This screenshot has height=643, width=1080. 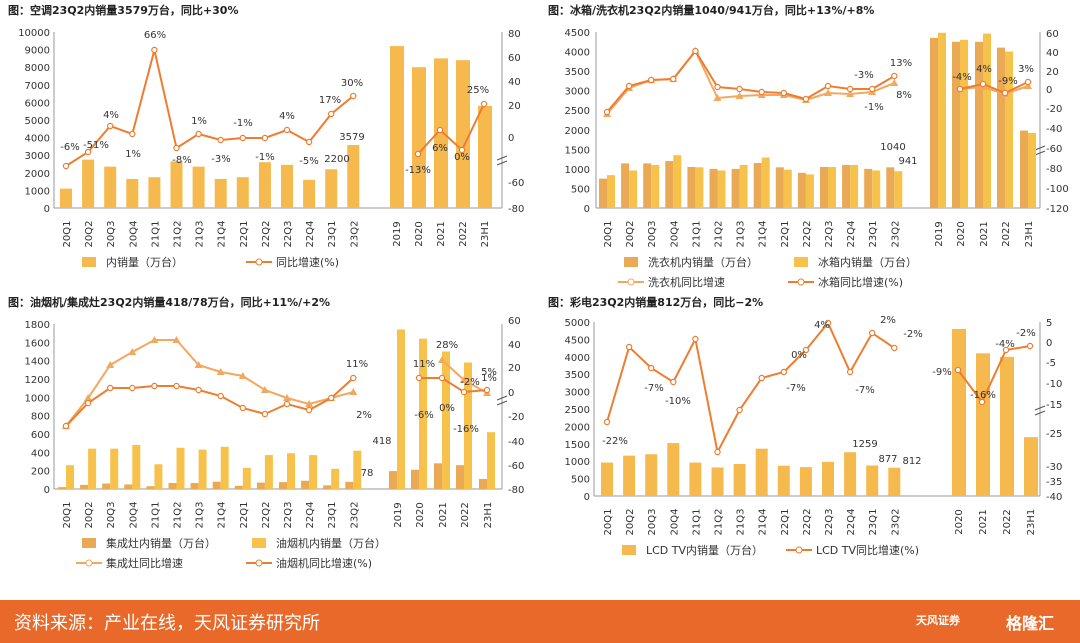 I want to click on right-axis-tick: 80, so click(x=514, y=34).